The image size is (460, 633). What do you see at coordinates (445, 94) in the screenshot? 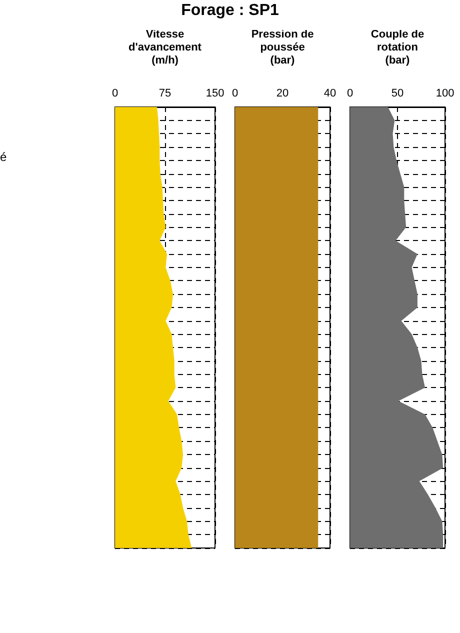
I see `x-tick-label: 100` at bounding box center [445, 94].